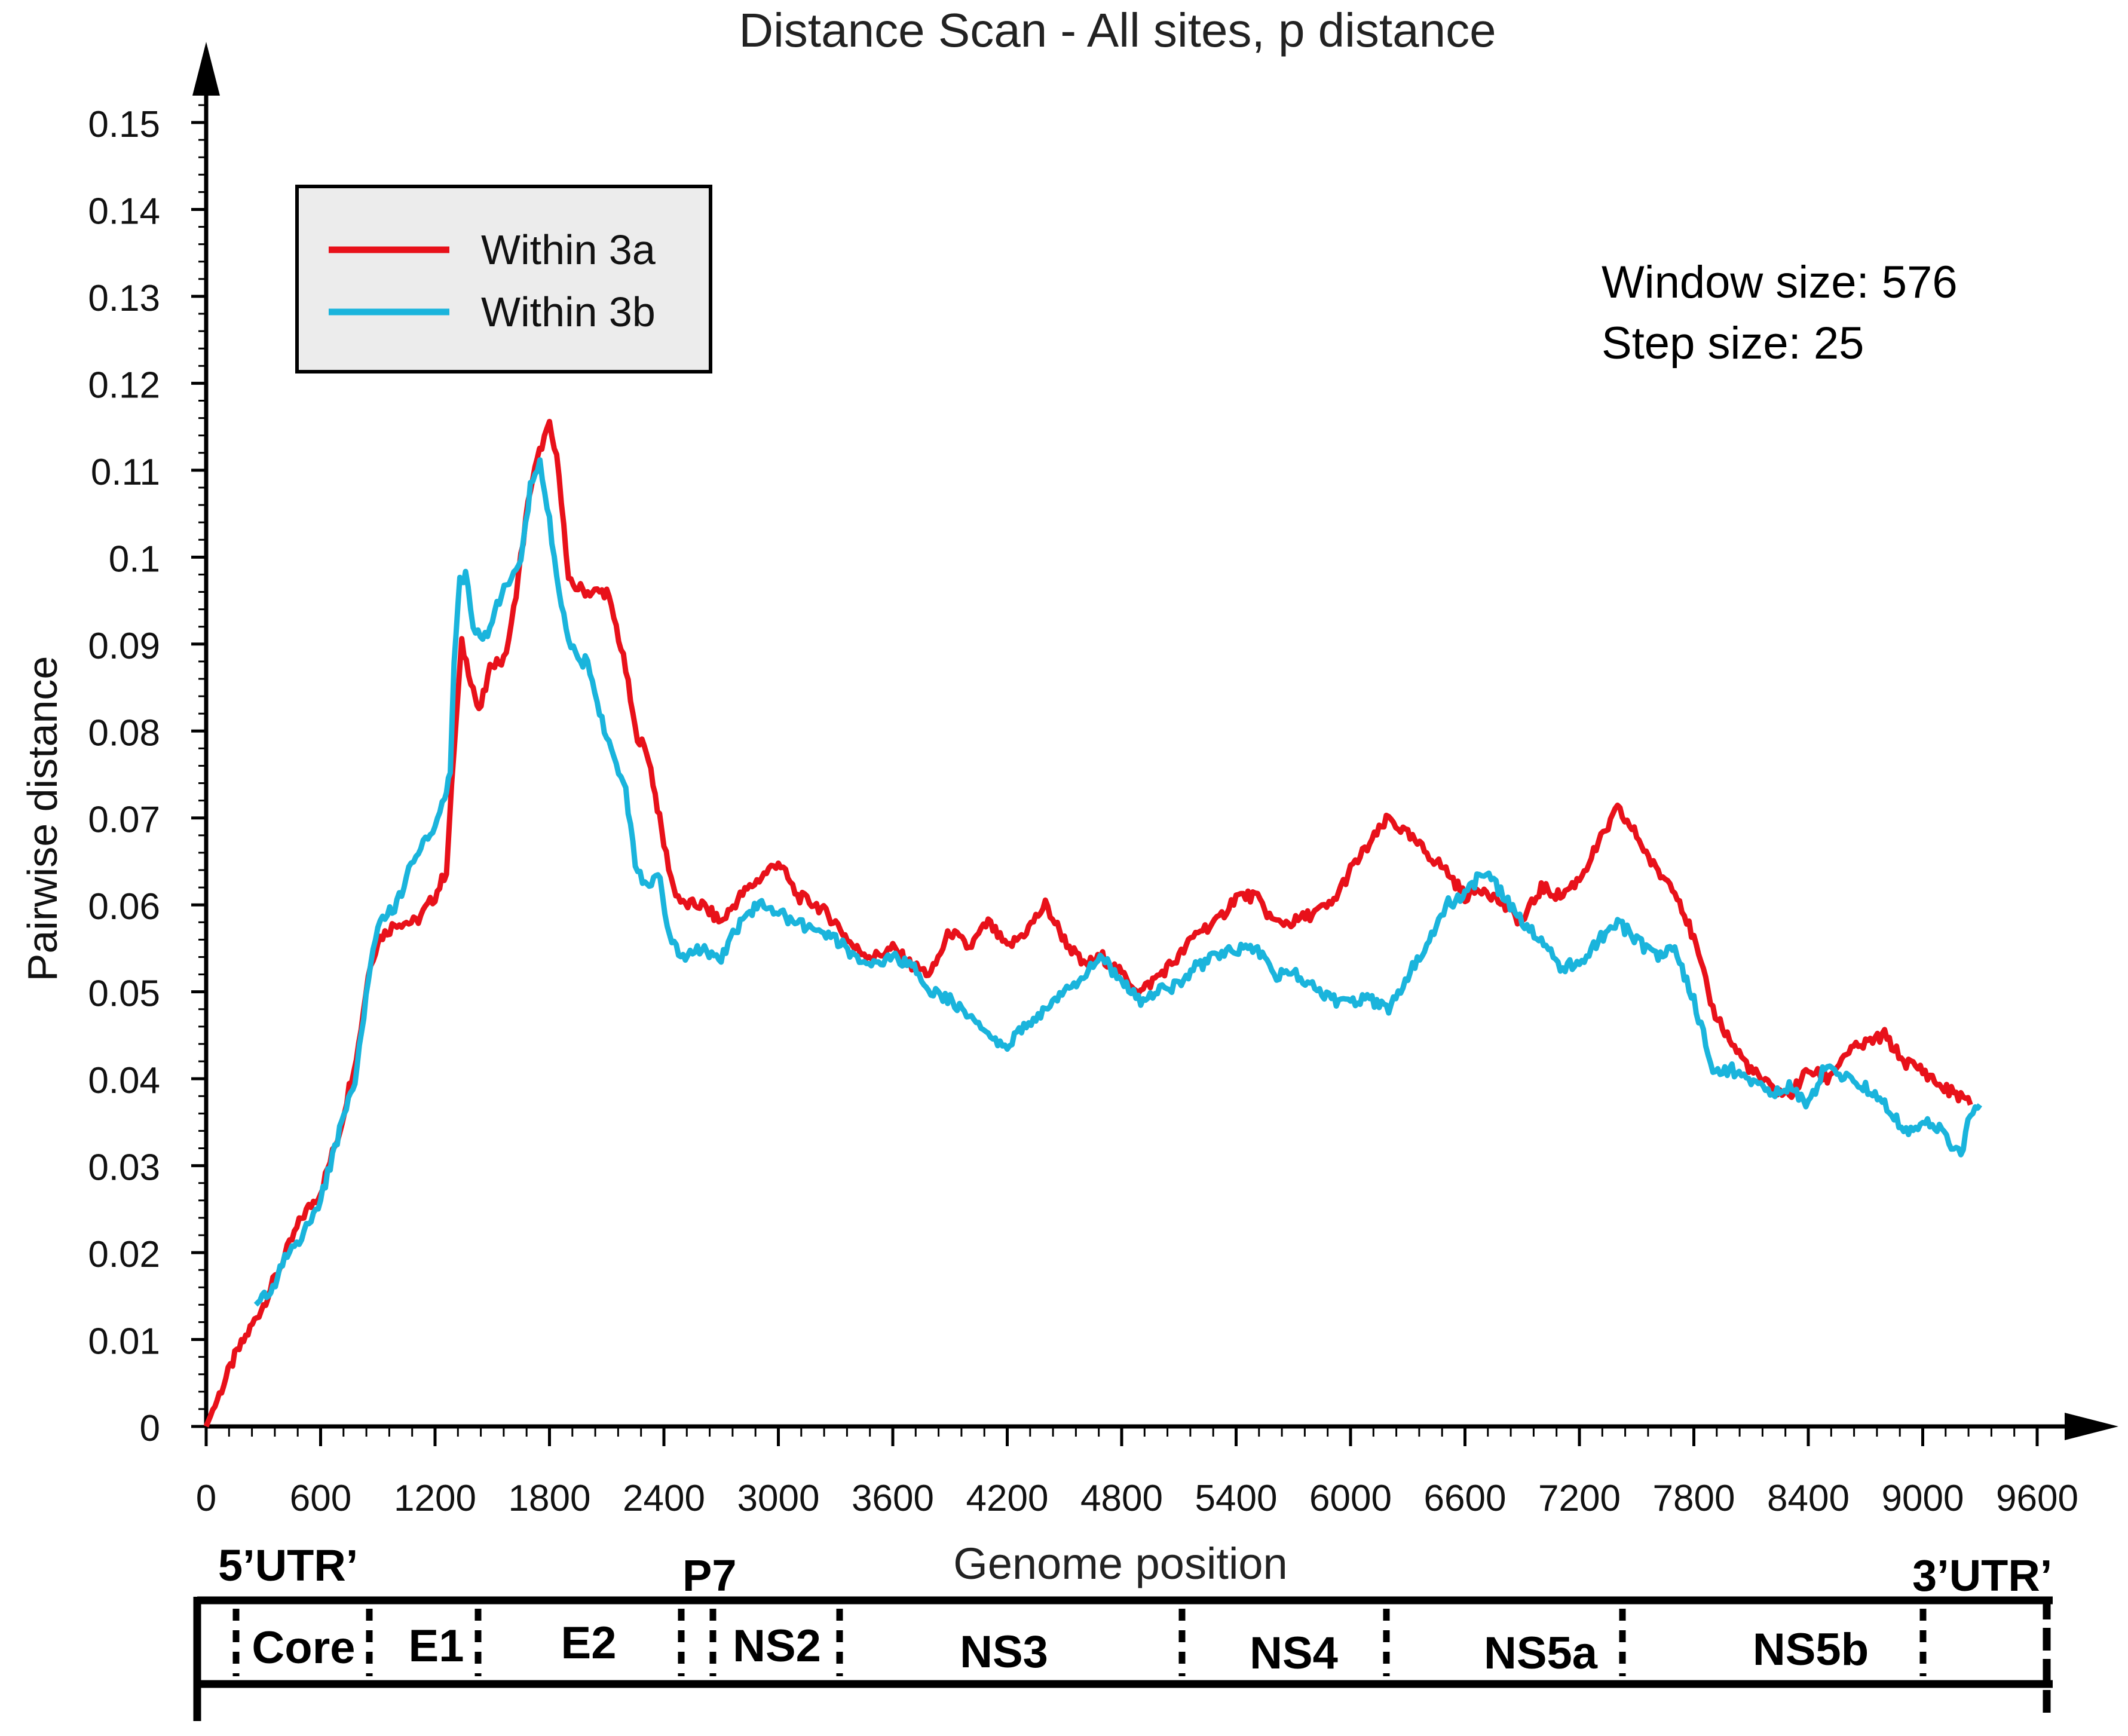  I want to click on y-tick-label: 0.09, so click(124, 646).